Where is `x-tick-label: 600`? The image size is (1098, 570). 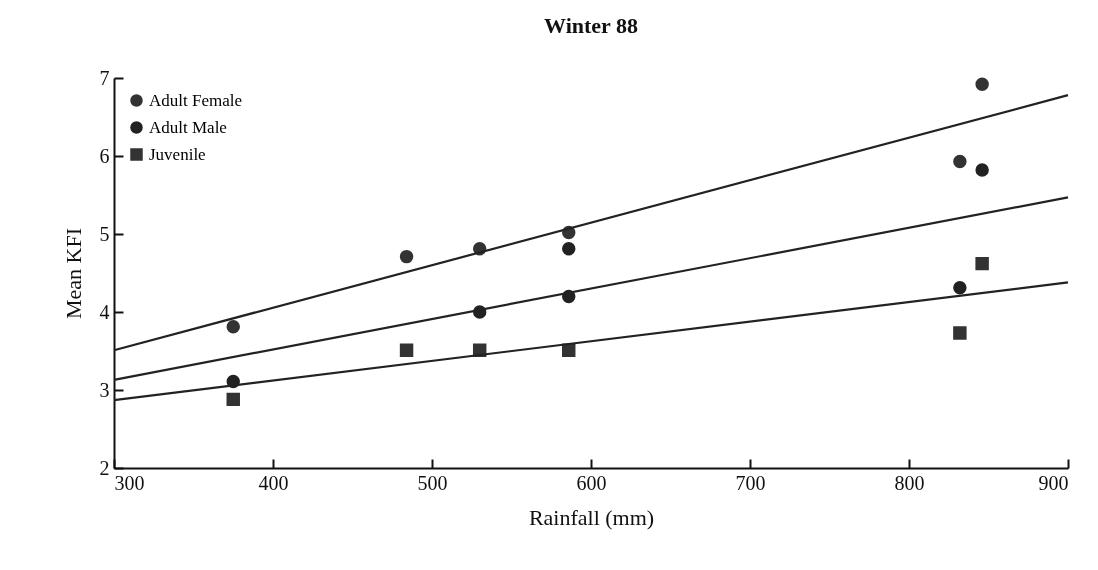 x-tick-label: 600 is located at coordinates (591, 482).